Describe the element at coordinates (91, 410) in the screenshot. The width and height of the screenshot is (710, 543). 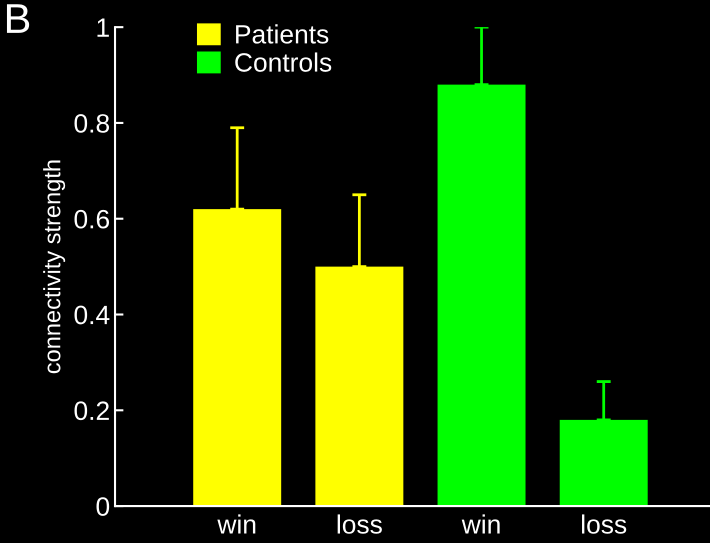
I see `y-tick-label: 0.2` at that location.